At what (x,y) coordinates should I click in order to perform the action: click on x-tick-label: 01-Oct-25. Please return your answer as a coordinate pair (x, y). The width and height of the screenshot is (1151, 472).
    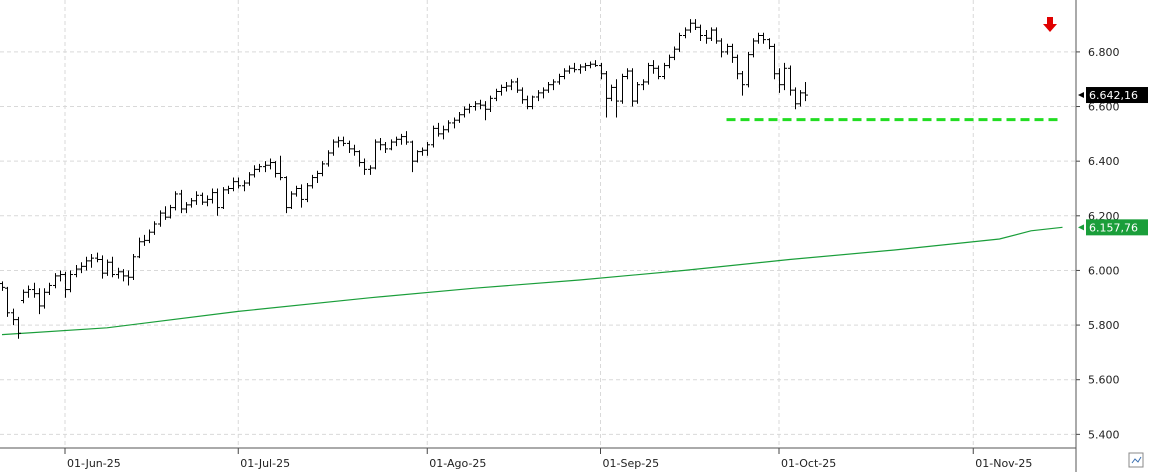
    Looking at the image, I should click on (808, 463).